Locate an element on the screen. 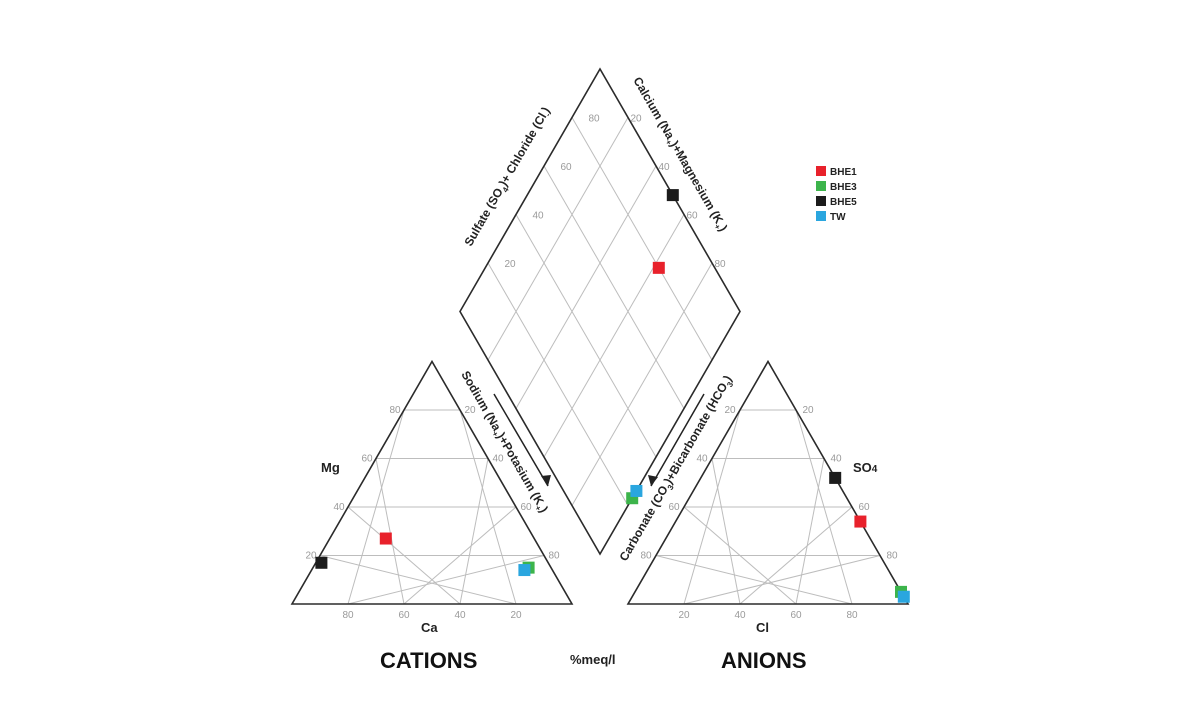 This screenshot has height=706, width=1200. ca-tick-label: 20 is located at coordinates (516, 615).